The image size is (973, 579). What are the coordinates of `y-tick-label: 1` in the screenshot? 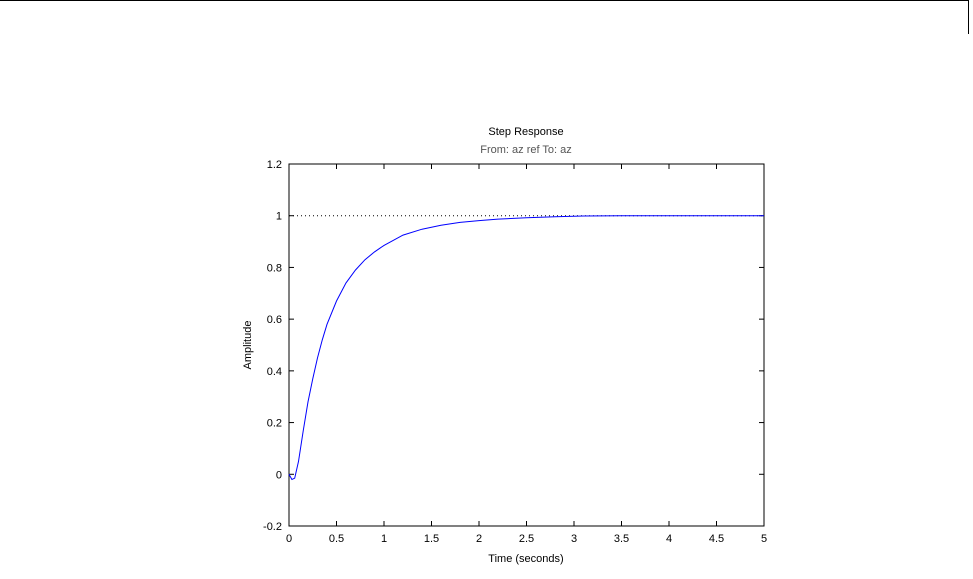 It's located at (279, 217).